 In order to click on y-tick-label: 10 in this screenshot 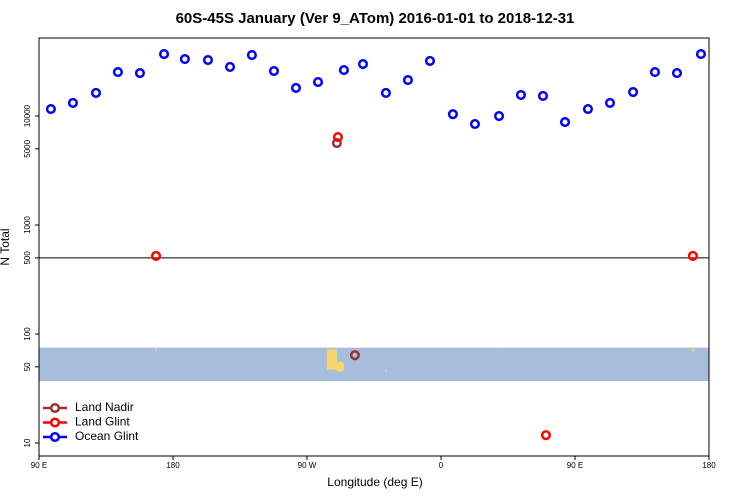, I will do `click(27, 442)`.